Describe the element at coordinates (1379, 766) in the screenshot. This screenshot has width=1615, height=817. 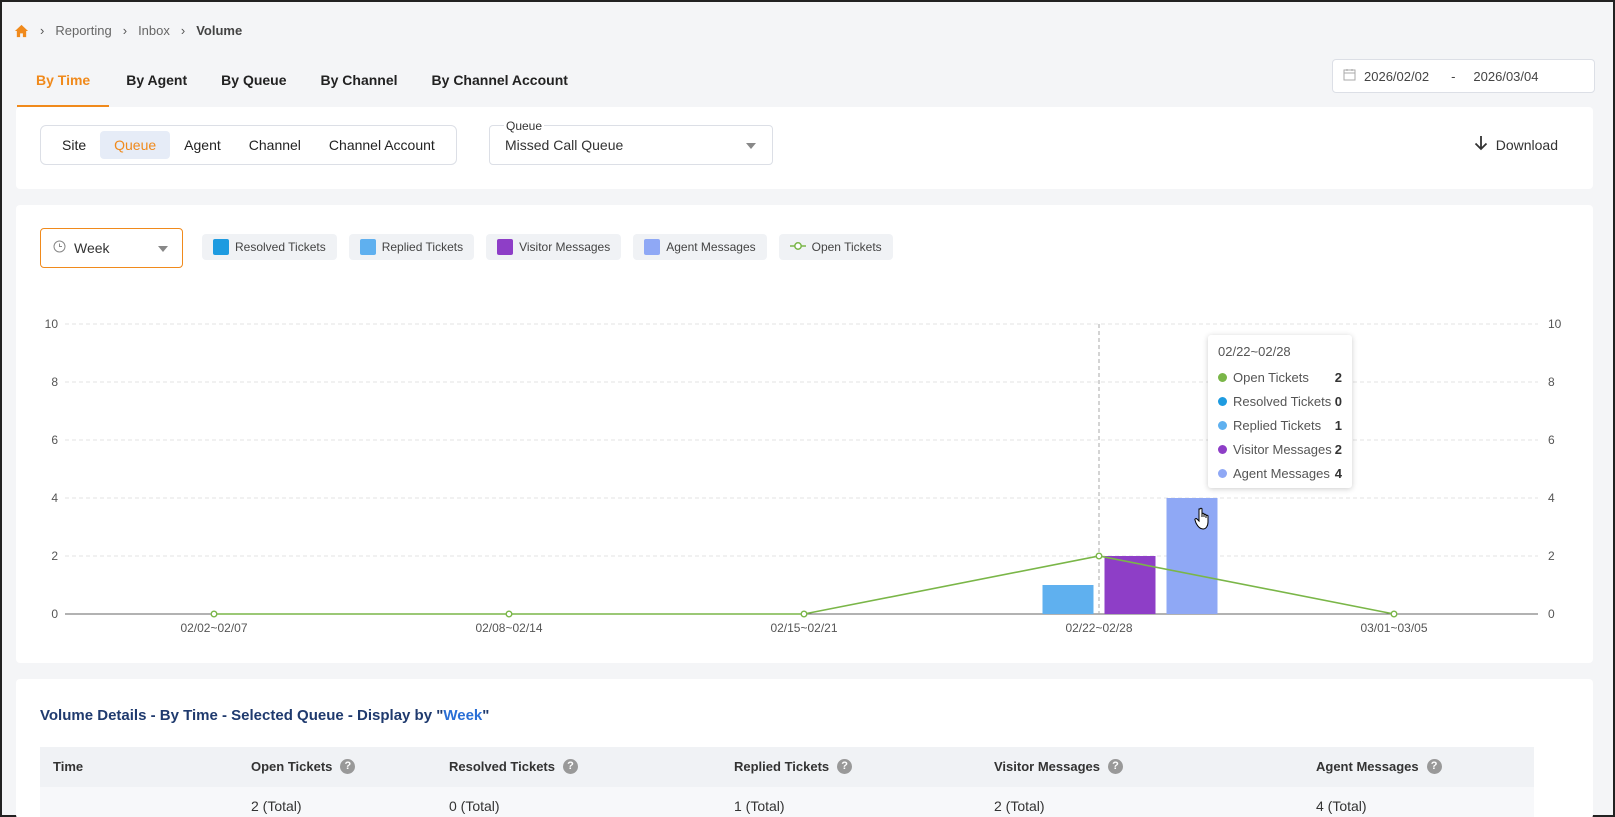
I see `column-header-agent-messages: Agent Messages?` at that location.